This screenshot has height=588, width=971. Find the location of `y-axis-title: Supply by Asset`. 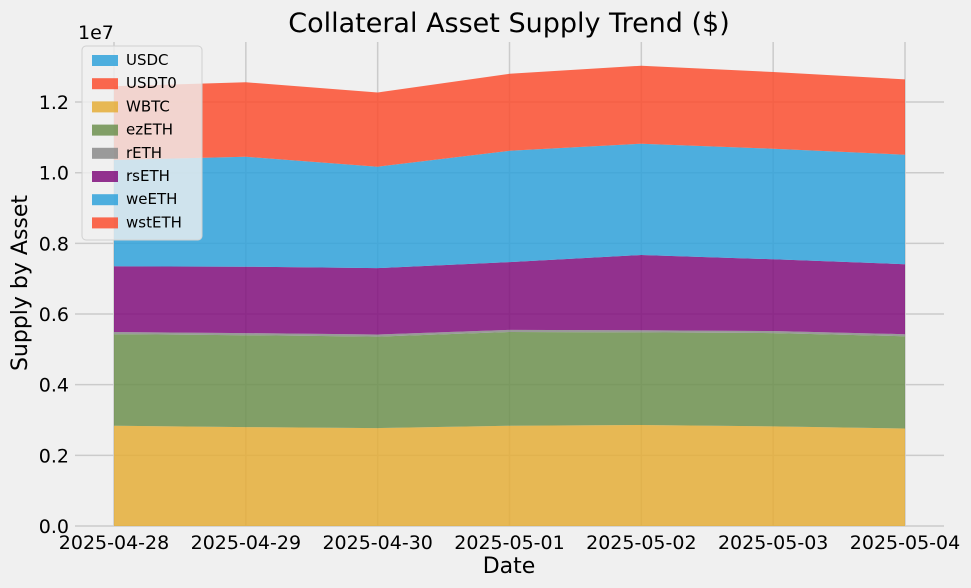

y-axis-title: Supply by Asset is located at coordinates (20, 283).